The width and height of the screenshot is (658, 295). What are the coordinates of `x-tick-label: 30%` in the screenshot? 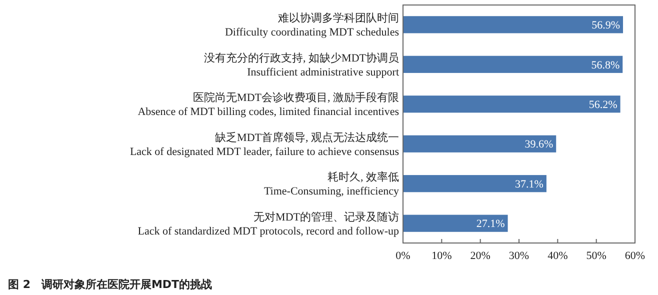 It's located at (519, 256).